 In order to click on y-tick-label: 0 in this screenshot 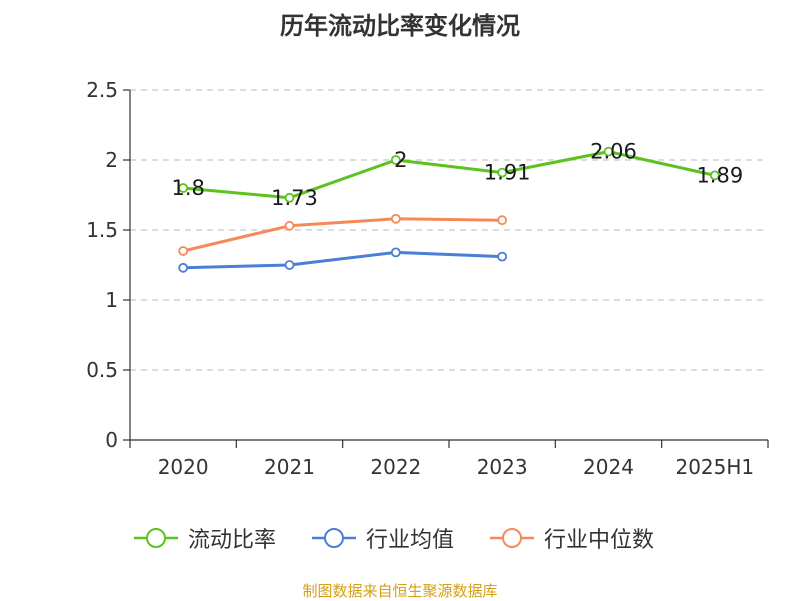, I will do `click(111, 440)`.